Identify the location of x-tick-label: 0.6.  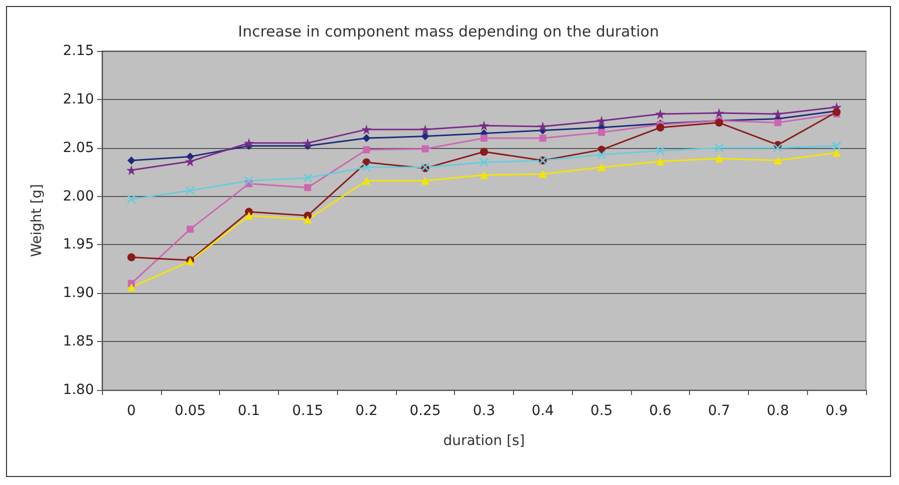
(660, 411).